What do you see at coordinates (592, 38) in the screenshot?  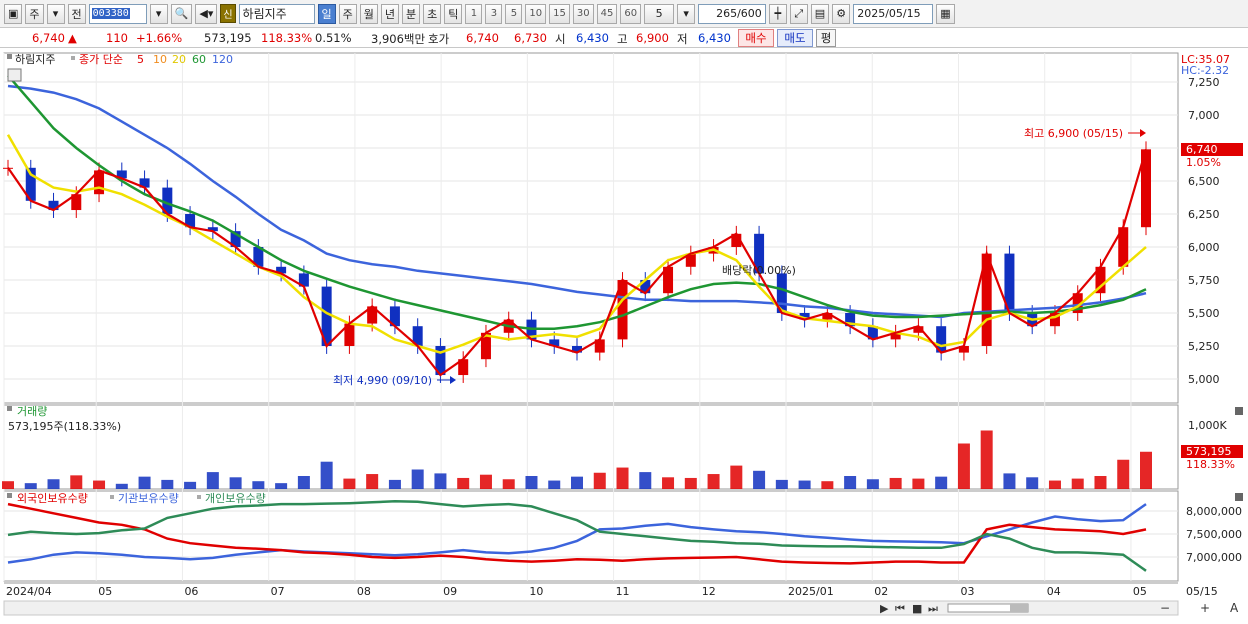 I see `open-price: 6,430` at bounding box center [592, 38].